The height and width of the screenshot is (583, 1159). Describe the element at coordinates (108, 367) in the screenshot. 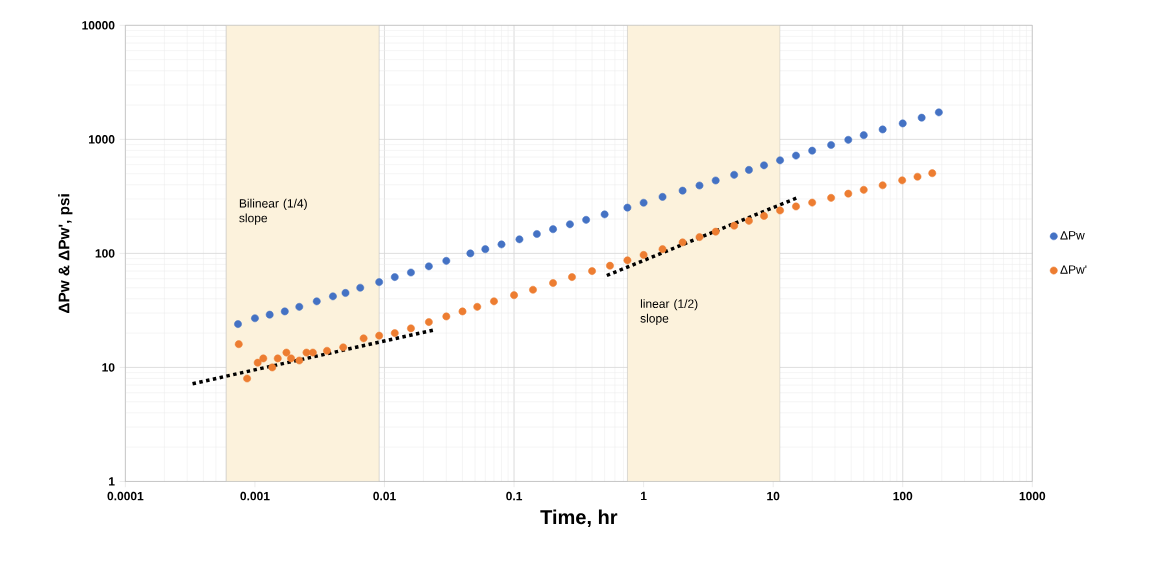

I see `y-tick-label: 10` at that location.